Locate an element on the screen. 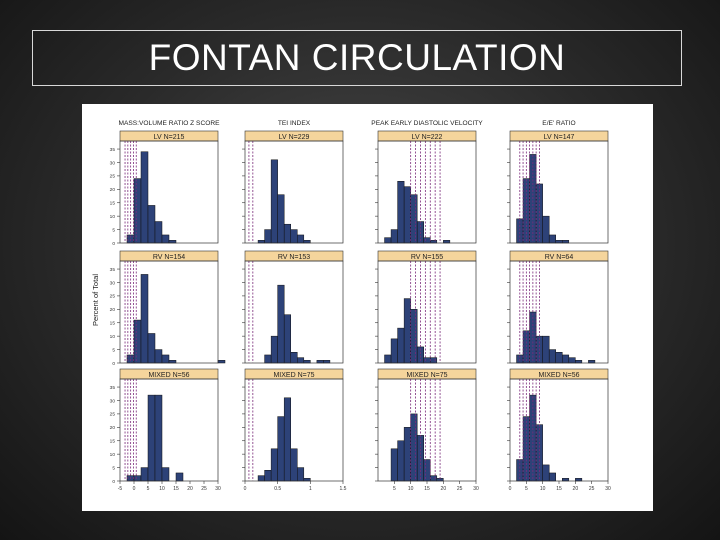  panel-strip-label: LV N=147 is located at coordinates (559, 137).